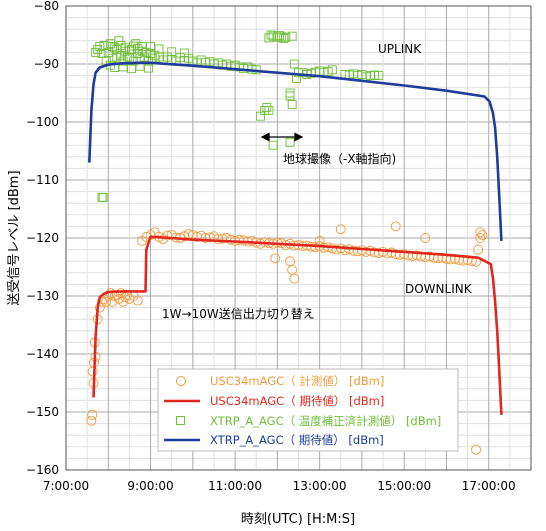 The height and width of the screenshot is (531, 546). I want to click on x-tick-label: 11:00:00, so click(235, 486).